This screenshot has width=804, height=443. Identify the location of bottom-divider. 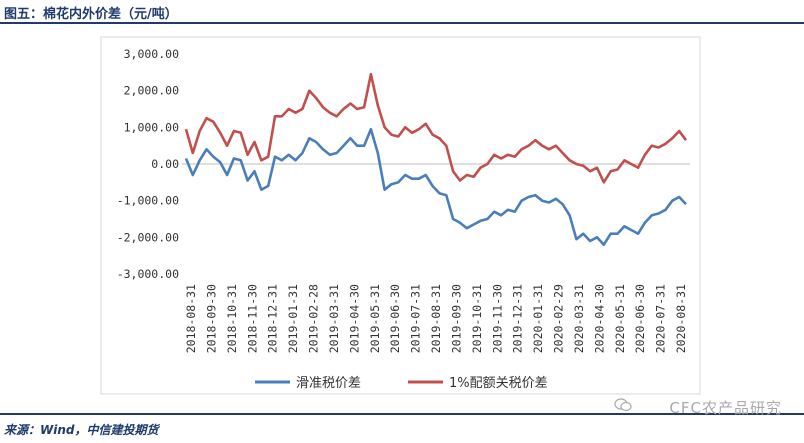
(402, 414).